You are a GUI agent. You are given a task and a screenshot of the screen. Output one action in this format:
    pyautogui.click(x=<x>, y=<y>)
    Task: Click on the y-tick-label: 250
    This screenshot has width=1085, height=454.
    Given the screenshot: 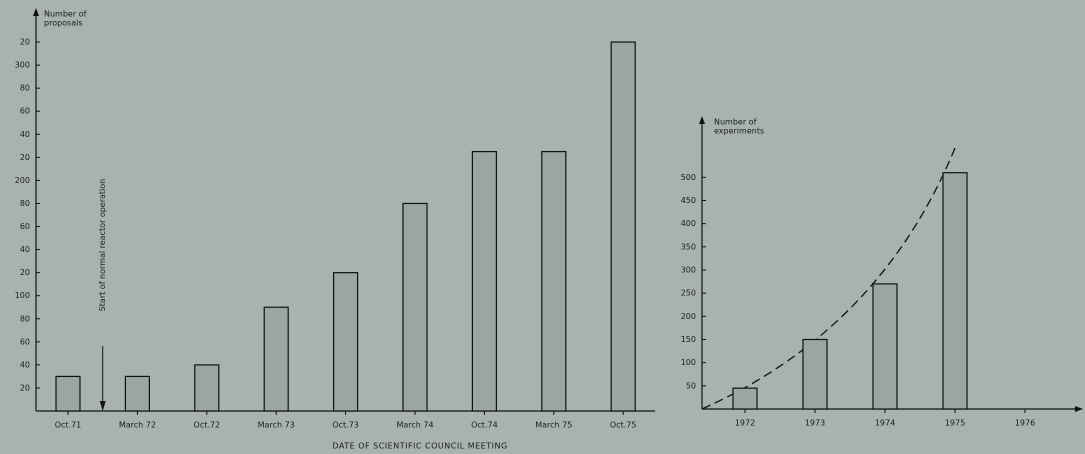 What is the action you would take?
    pyautogui.click(x=688, y=293)
    